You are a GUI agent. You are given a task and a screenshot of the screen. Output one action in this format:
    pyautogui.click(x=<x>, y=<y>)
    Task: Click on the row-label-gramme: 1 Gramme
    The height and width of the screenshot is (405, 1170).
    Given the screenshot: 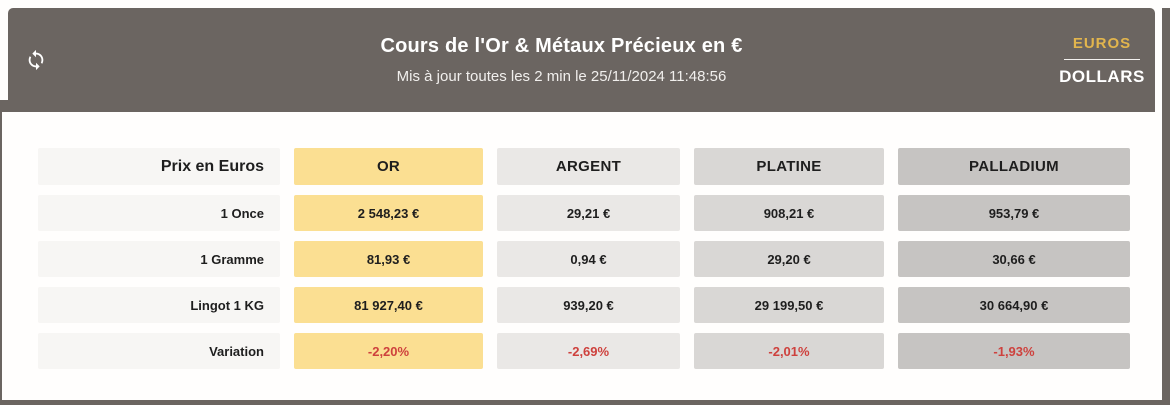 What is the action you would take?
    pyautogui.click(x=159, y=259)
    